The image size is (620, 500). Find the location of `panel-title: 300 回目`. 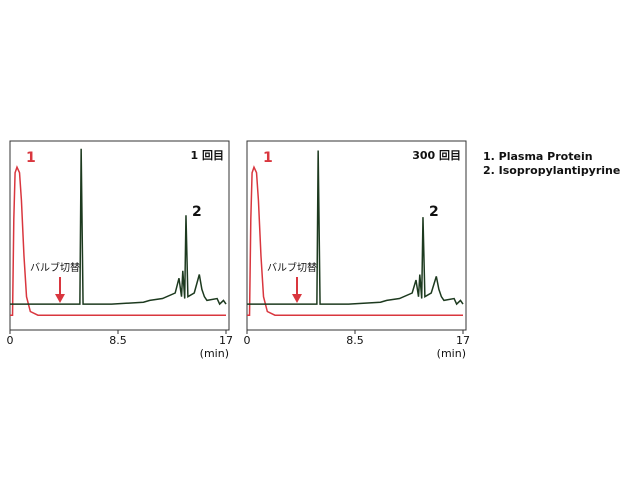

panel-title: 300 回目 is located at coordinates (436, 155).